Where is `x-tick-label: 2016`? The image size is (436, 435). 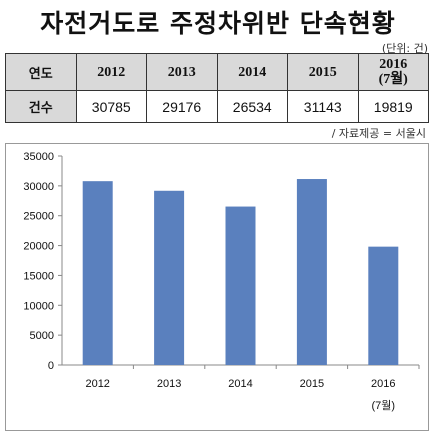 x-tick-label: 2016 is located at coordinates (383, 384).